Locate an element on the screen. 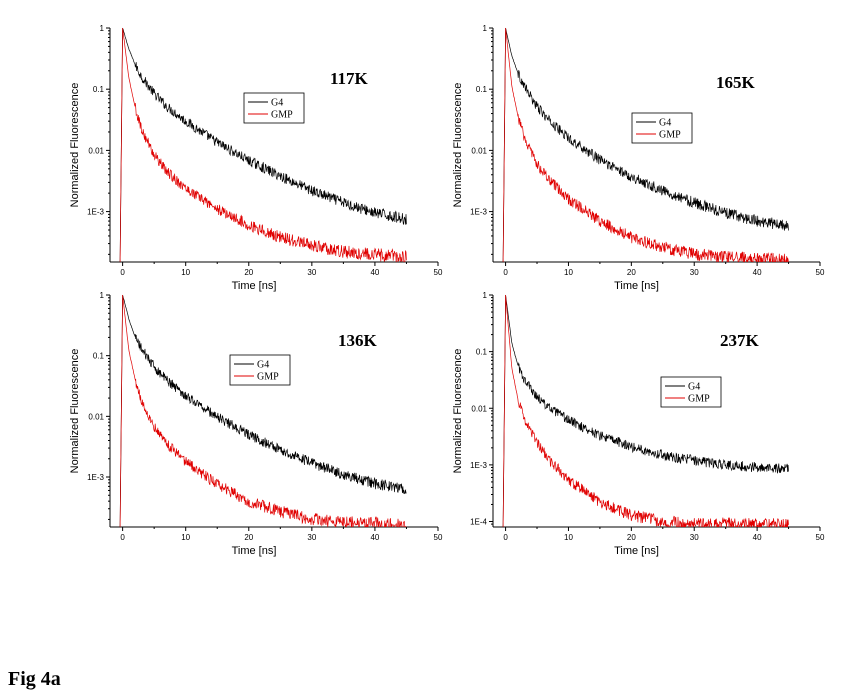 This screenshot has height=697, width=850. figure-caption: Fig 4a is located at coordinates (34, 679).